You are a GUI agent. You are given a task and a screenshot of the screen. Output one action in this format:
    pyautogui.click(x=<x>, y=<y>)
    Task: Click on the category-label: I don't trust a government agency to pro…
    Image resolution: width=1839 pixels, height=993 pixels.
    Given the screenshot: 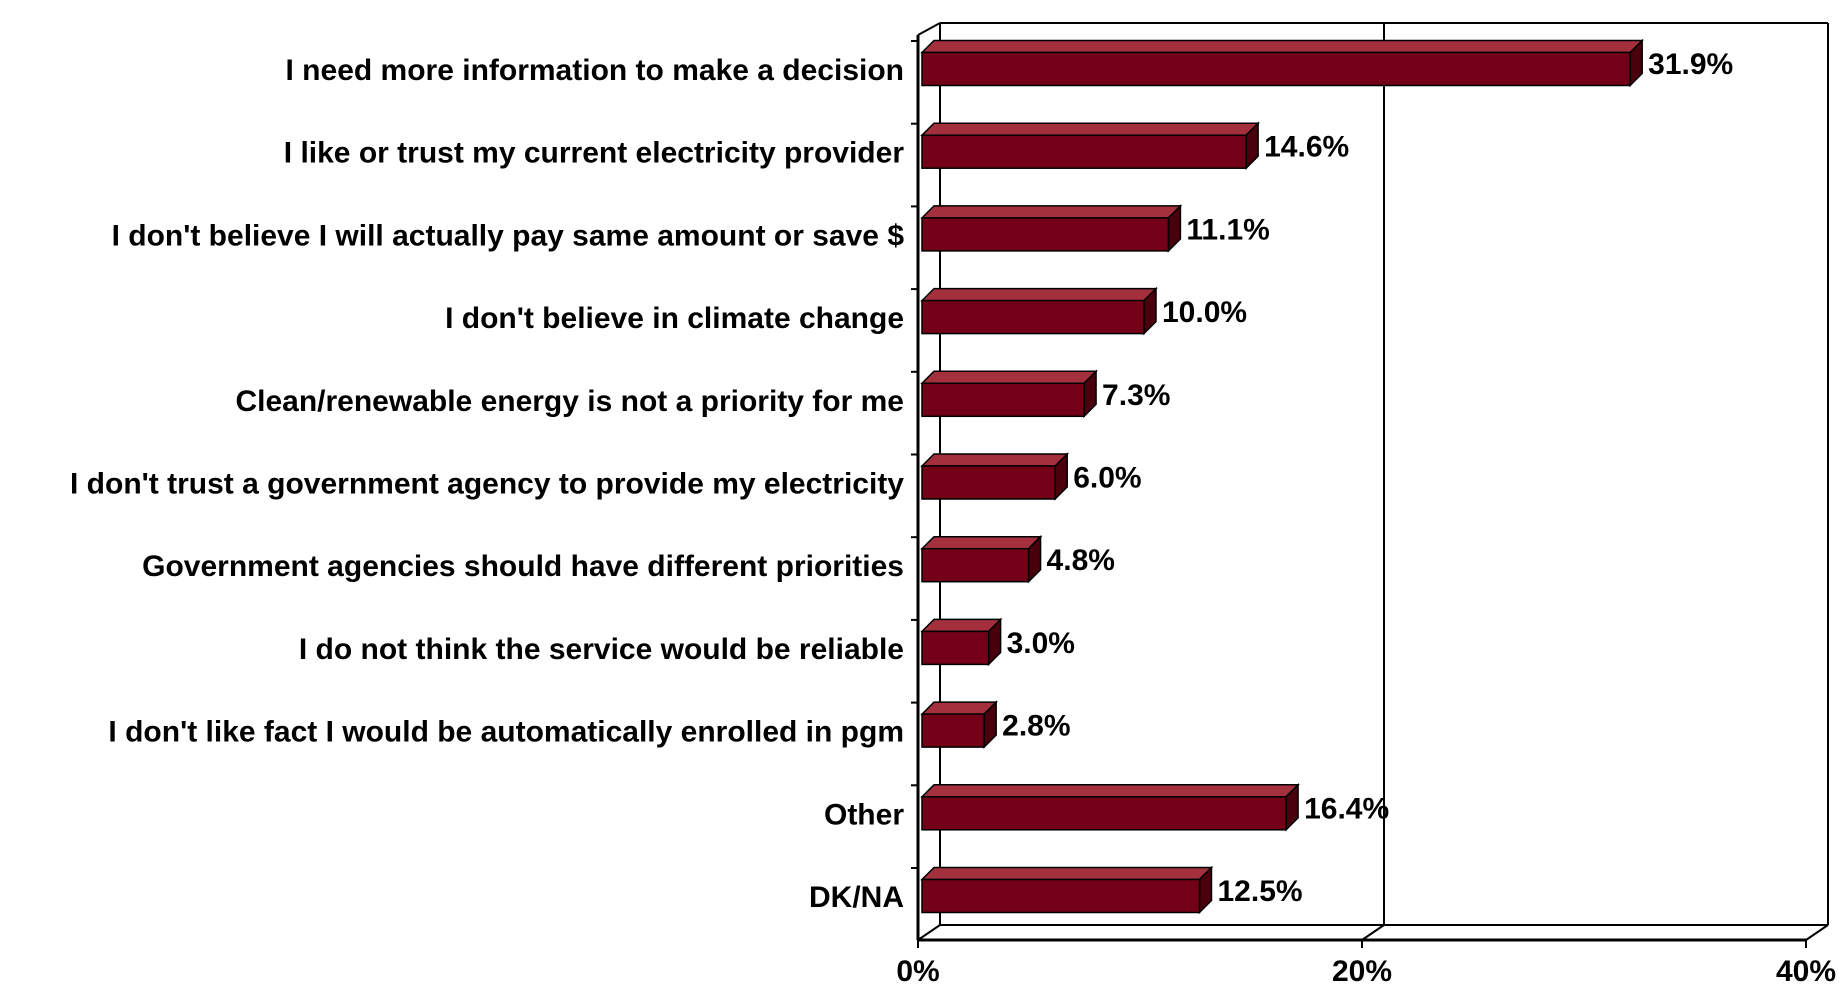 What is the action you would take?
    pyautogui.click(x=487, y=484)
    